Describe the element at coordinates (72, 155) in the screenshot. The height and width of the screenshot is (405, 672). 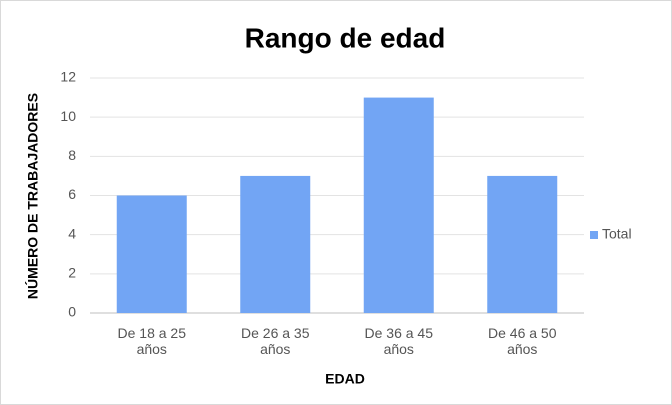
I see `y-tick-label: 8` at that location.